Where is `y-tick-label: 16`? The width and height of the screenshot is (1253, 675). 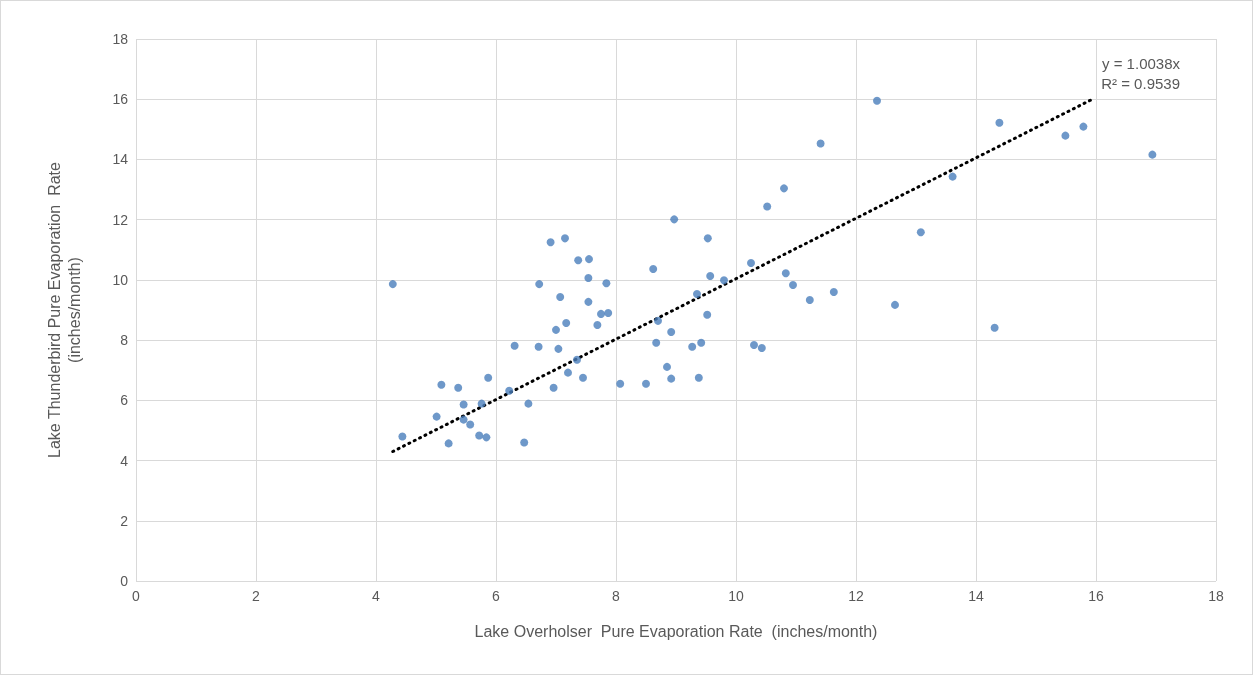
y-tick-label: 16 is located at coordinates (120, 99).